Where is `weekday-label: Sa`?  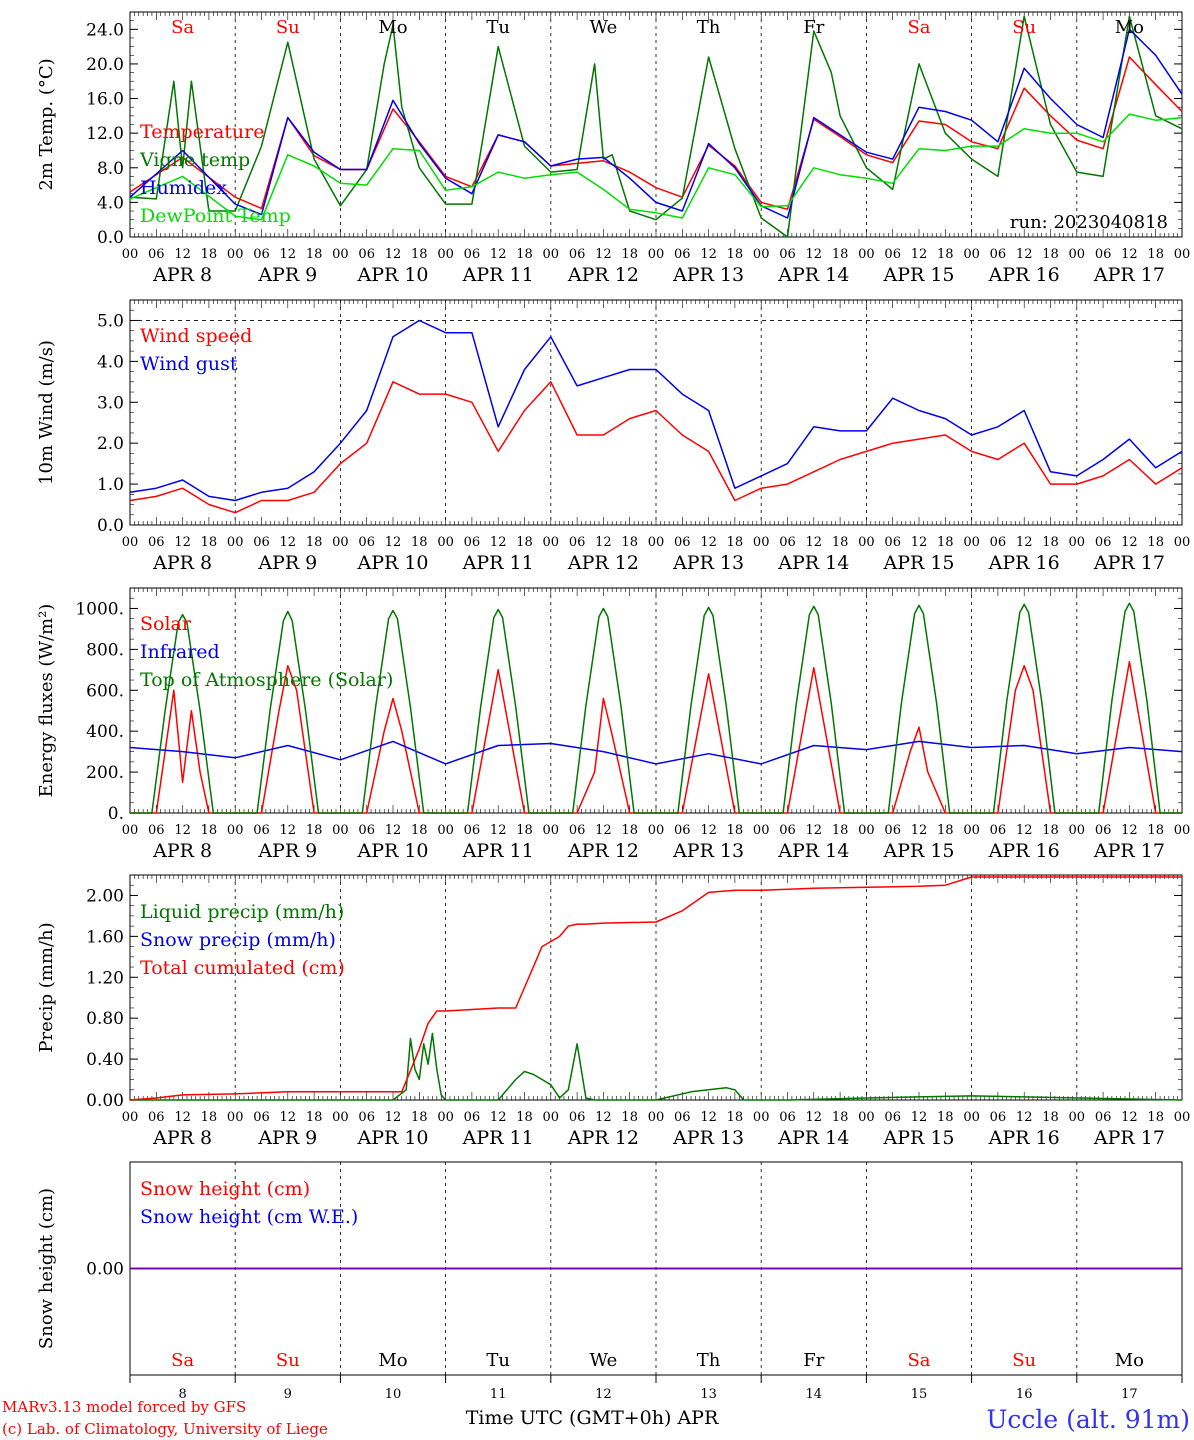 weekday-label: Sa is located at coordinates (182, 27).